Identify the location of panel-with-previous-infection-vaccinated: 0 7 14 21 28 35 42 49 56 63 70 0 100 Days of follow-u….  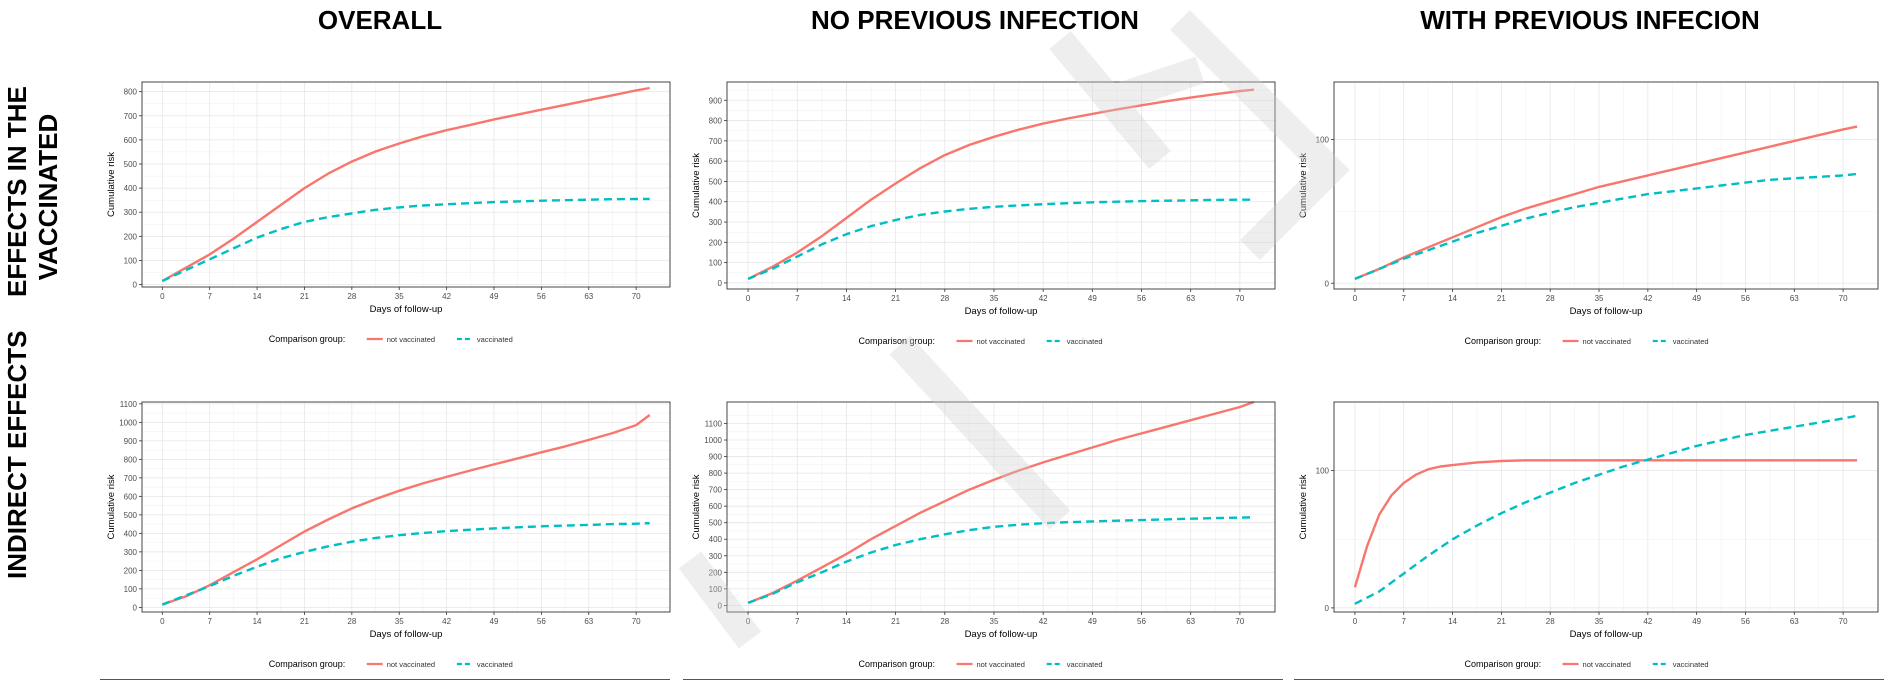
(1588, 213).